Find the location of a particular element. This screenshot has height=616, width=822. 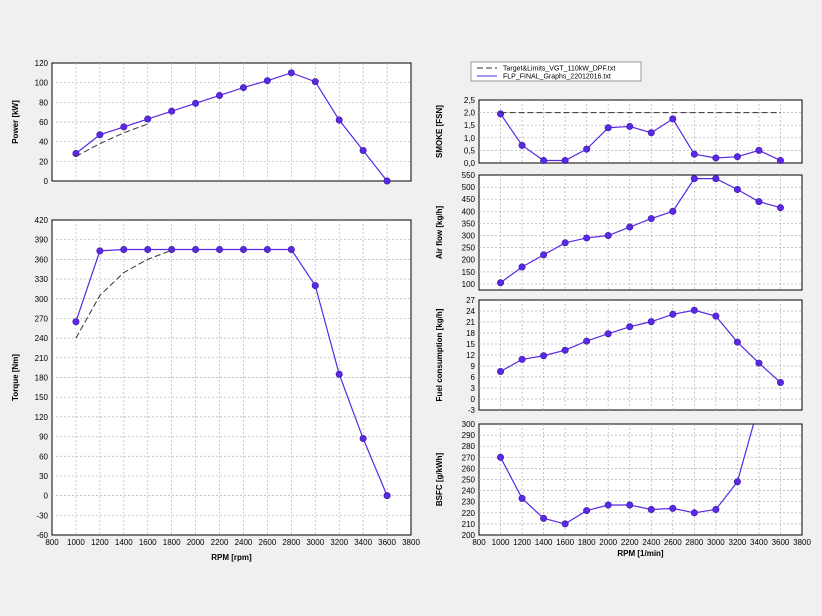

y-tick-label: 30 is located at coordinates (43, 476).